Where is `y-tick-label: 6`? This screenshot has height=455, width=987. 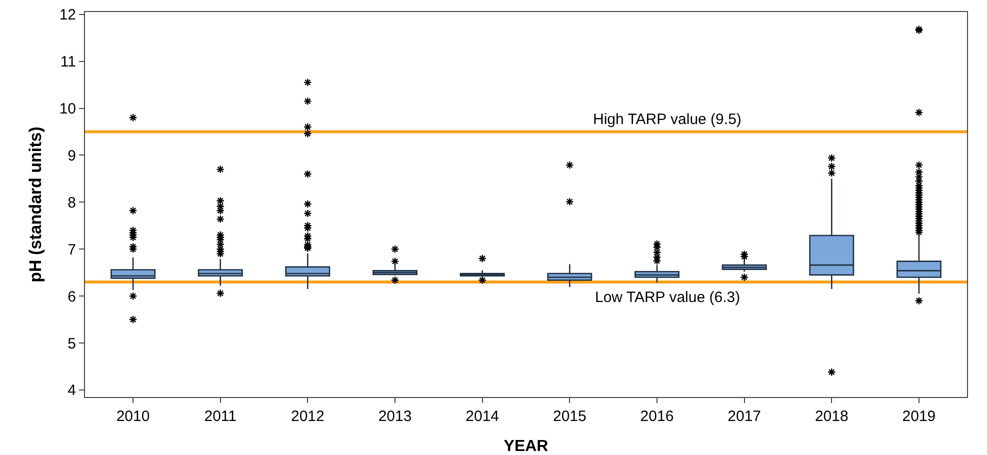
y-tick-label: 6 is located at coordinates (72, 297).